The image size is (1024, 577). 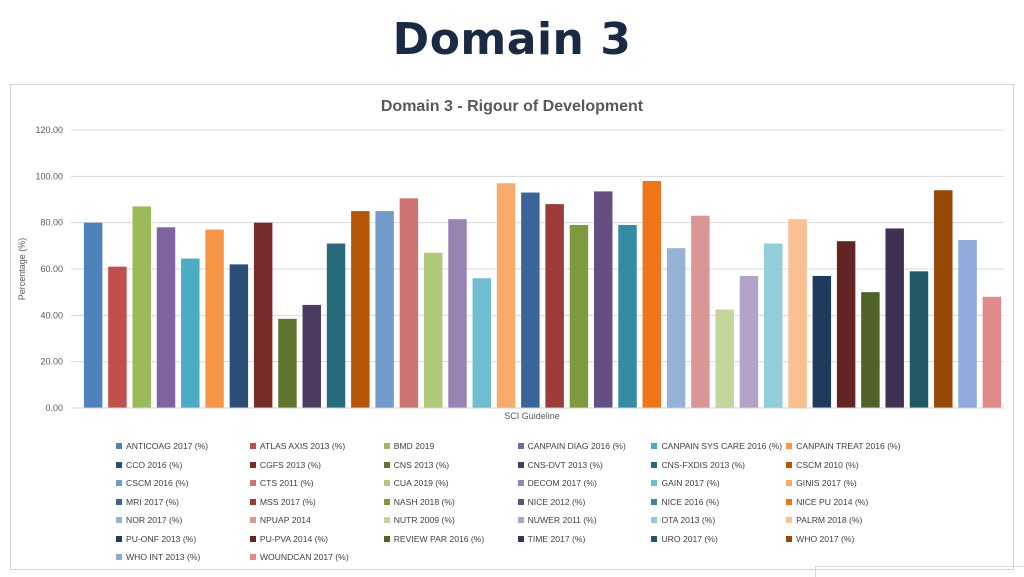 I want to click on legend-item: CSCM 2010 (%), so click(x=851, y=465).